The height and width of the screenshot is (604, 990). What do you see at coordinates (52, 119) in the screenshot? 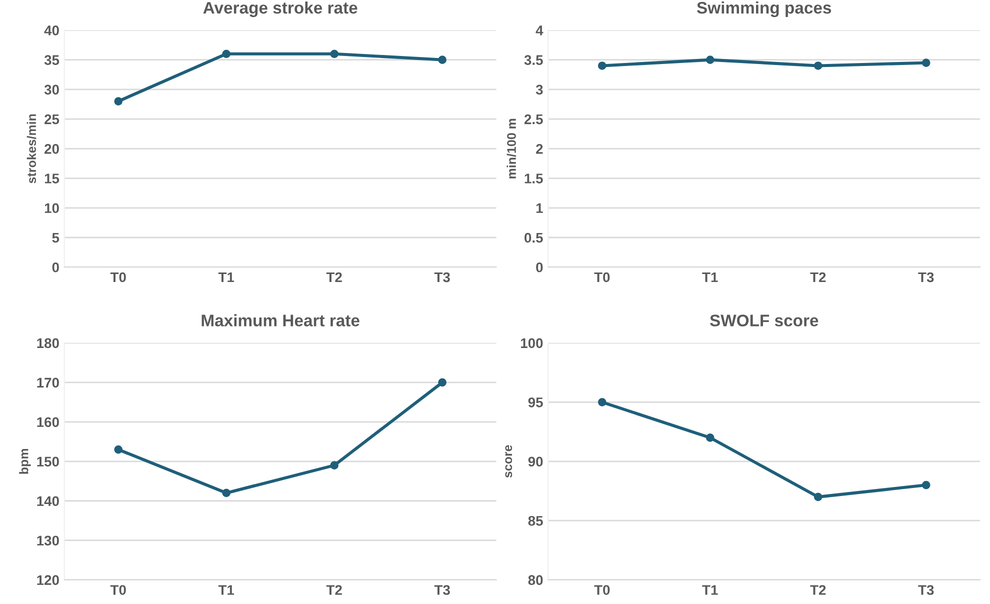
I see `y-tick-label: 25` at bounding box center [52, 119].